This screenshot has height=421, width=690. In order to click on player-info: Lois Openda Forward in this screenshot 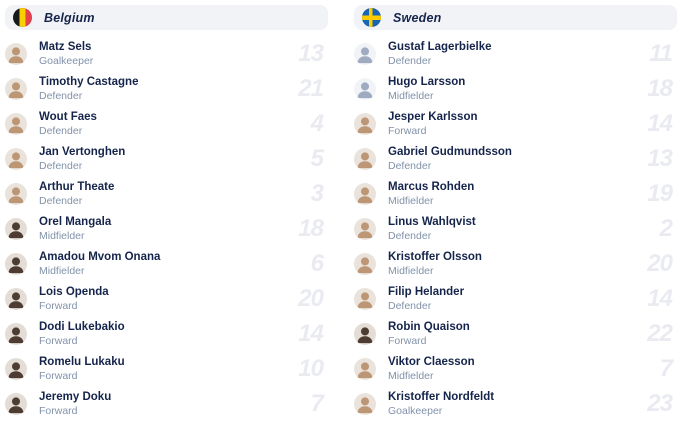, I will do `click(74, 299)`.